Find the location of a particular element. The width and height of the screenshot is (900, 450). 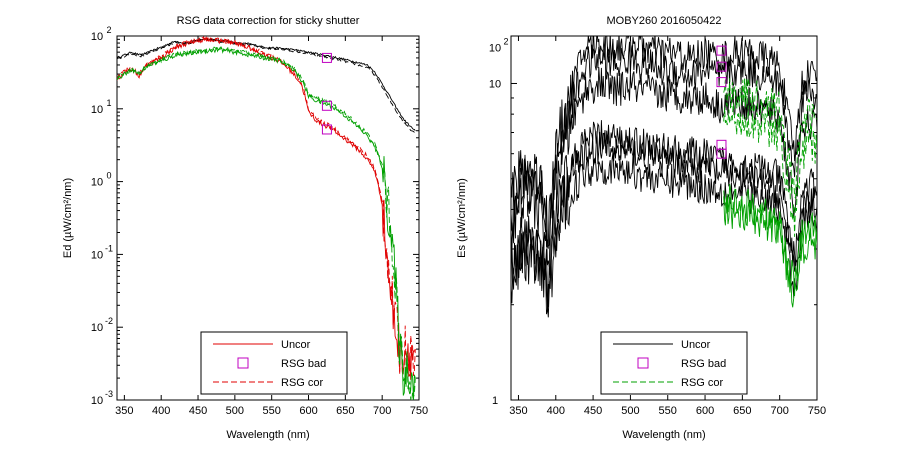

y-axis-label: Es (µW/cm²/nm) is located at coordinates (462, 218).